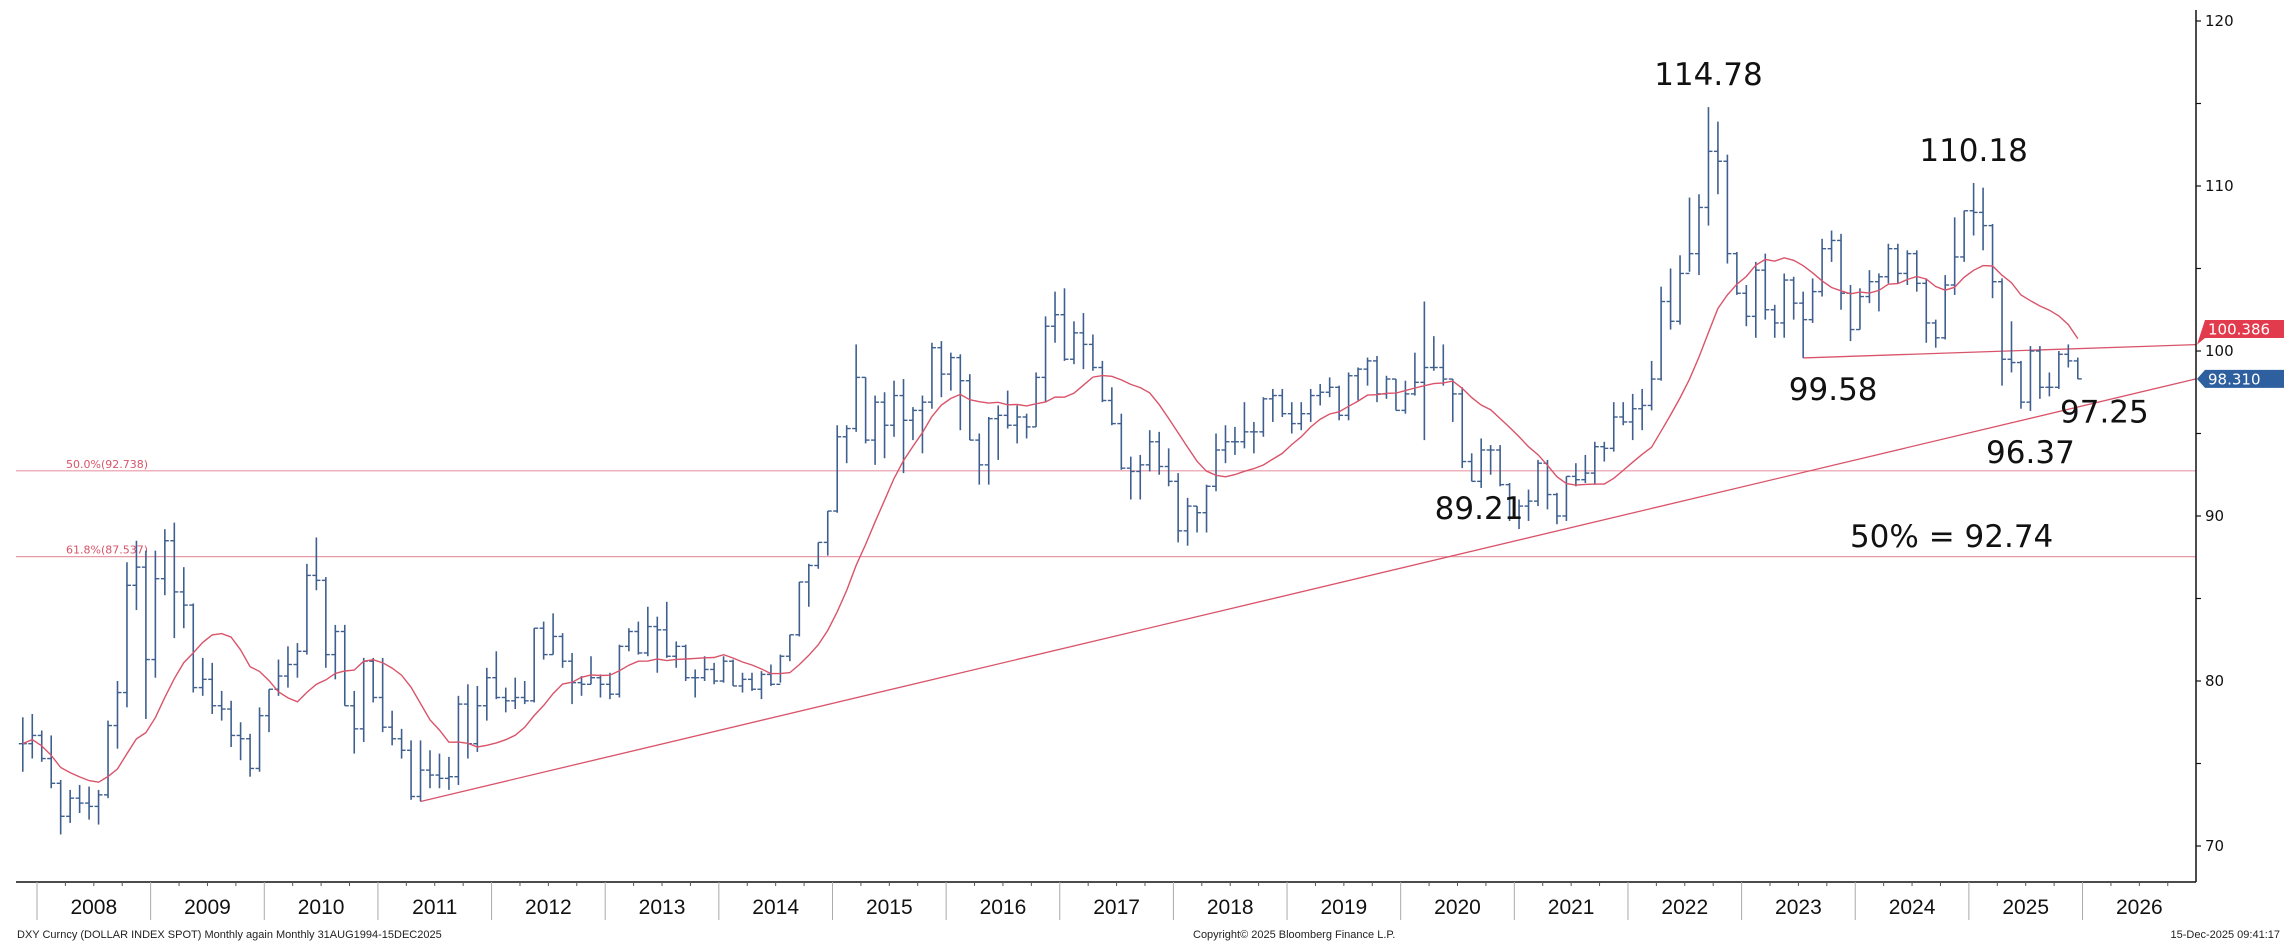  Describe the element at coordinates (1344, 907) in the screenshot. I see `x-tick-label: 2019` at that location.